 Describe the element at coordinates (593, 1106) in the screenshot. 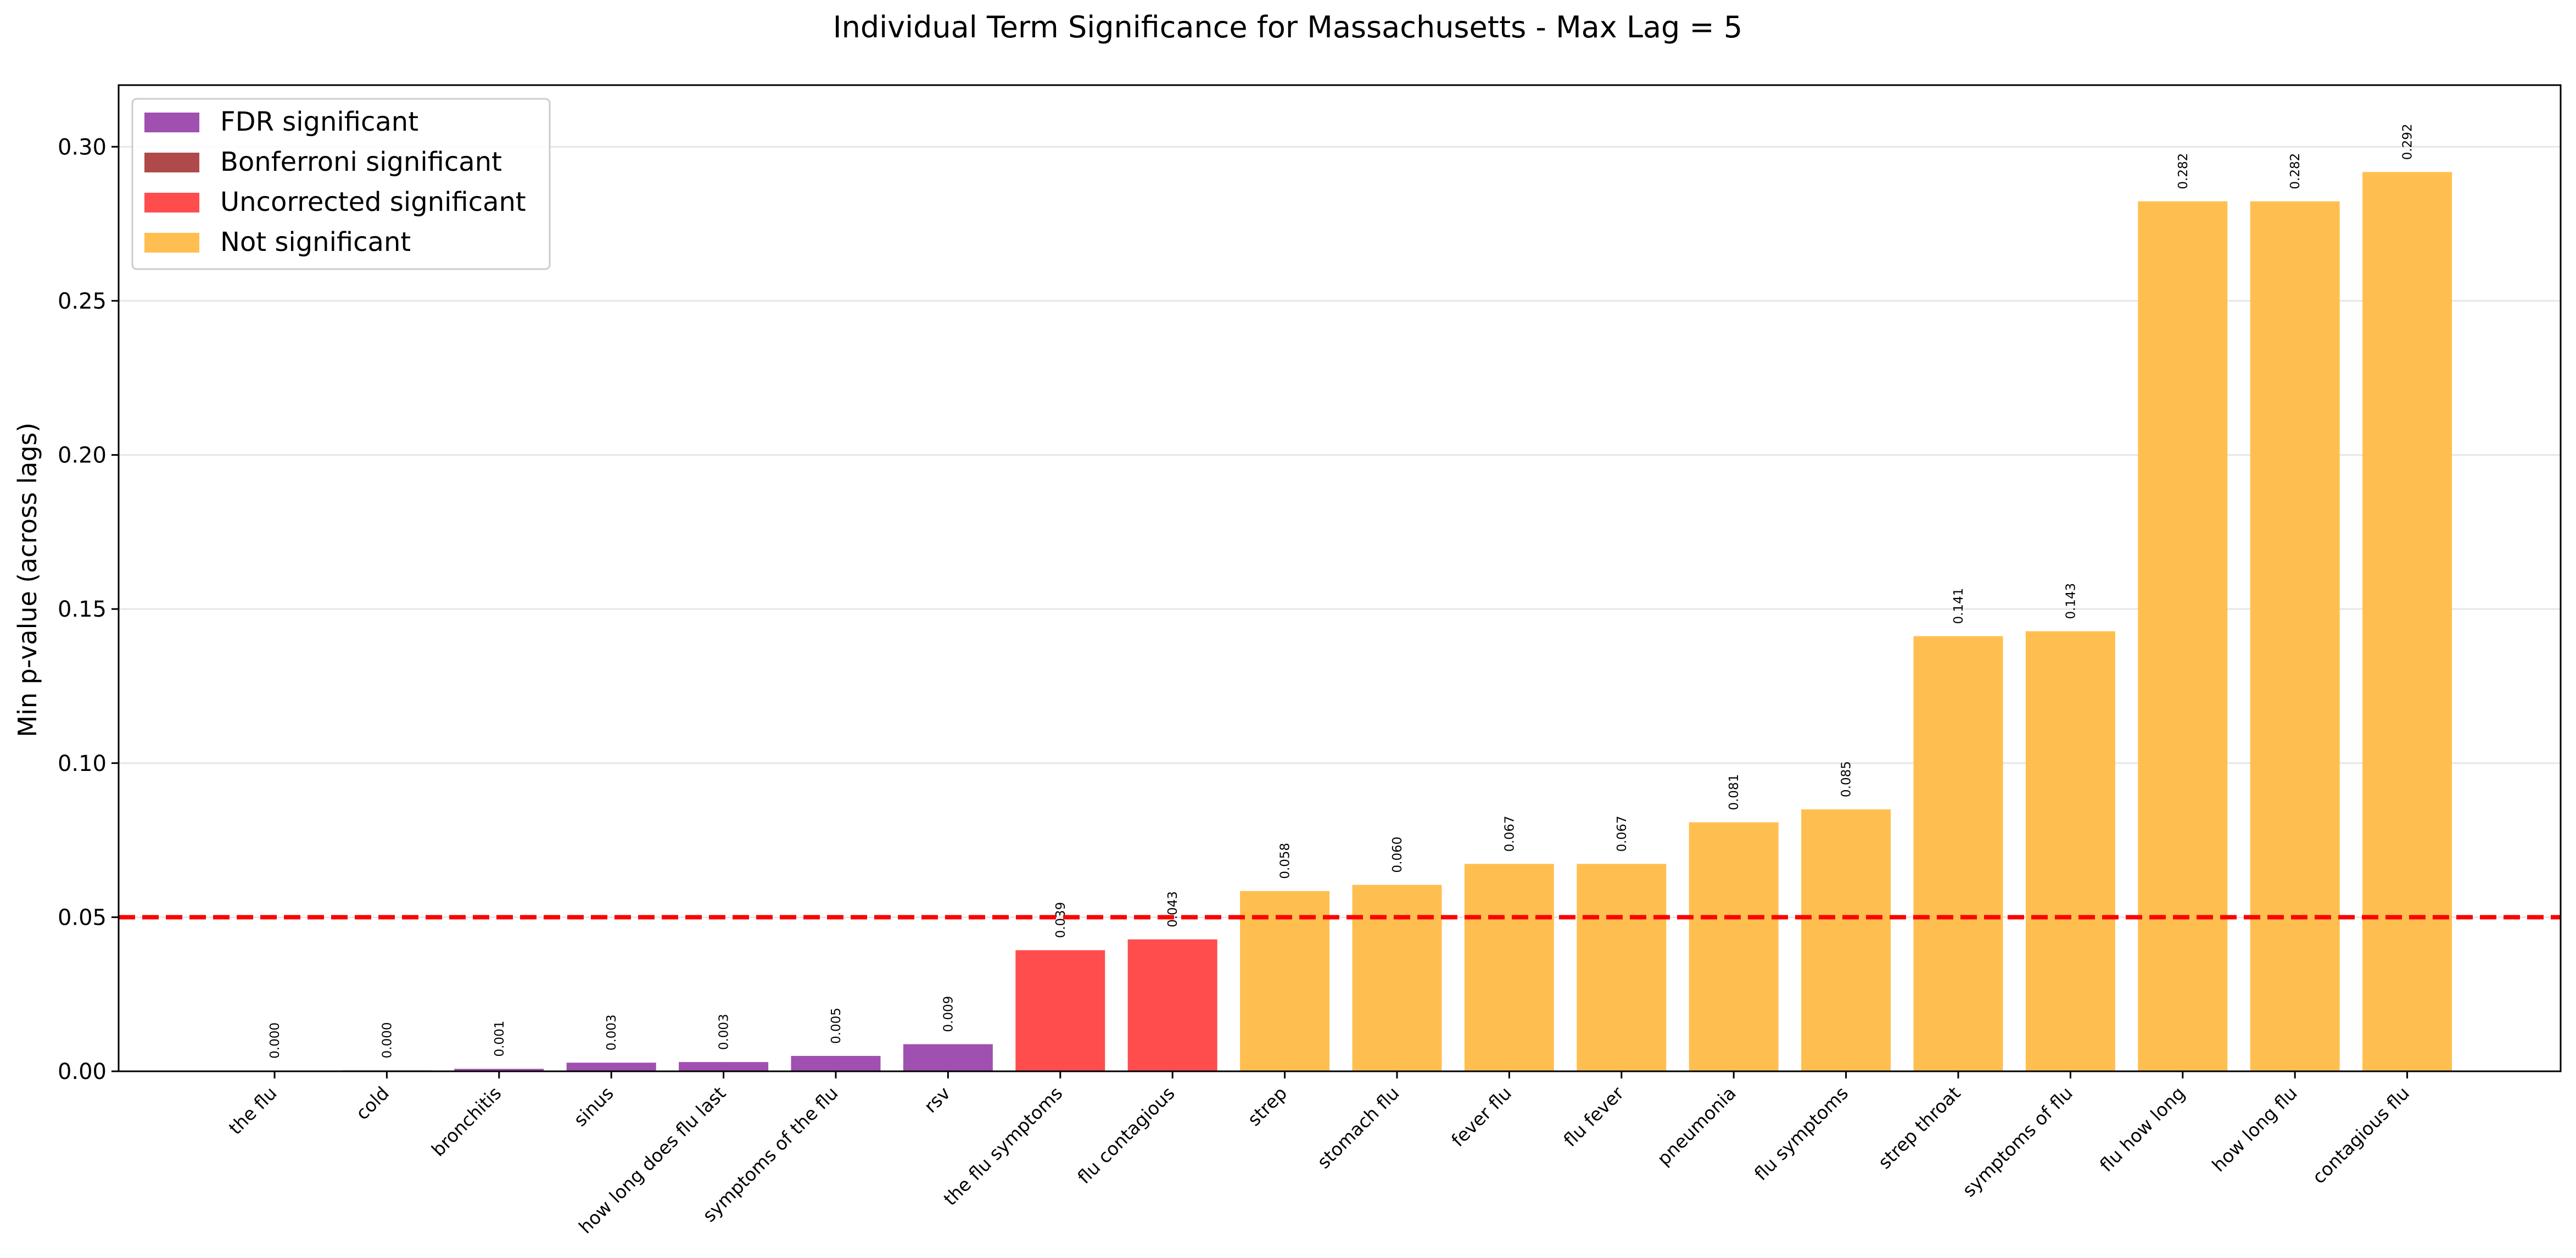

I see `x-tick-label: sinus` at that location.